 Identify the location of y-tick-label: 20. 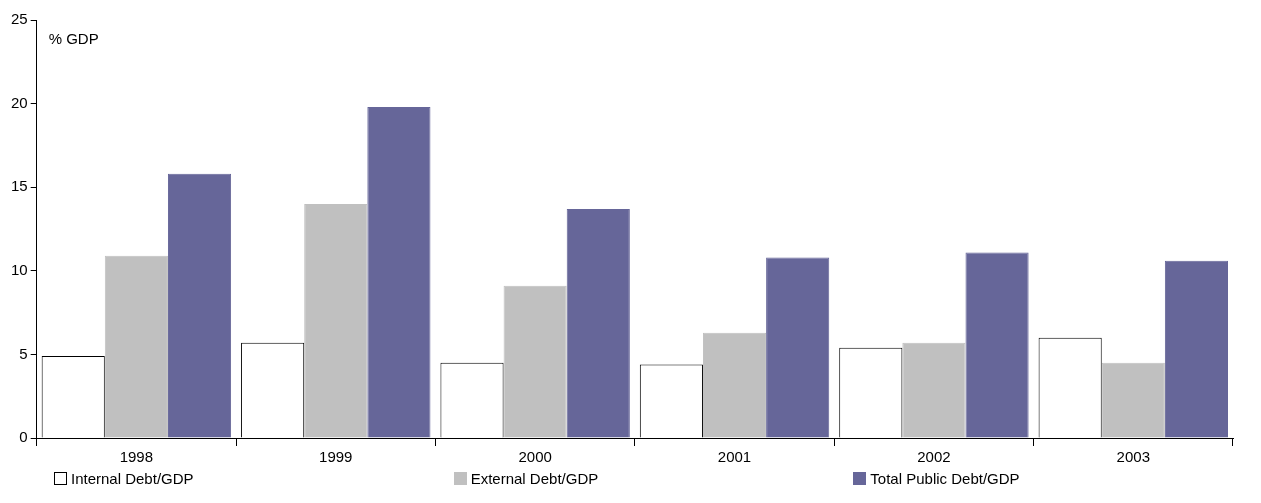
(19, 102).